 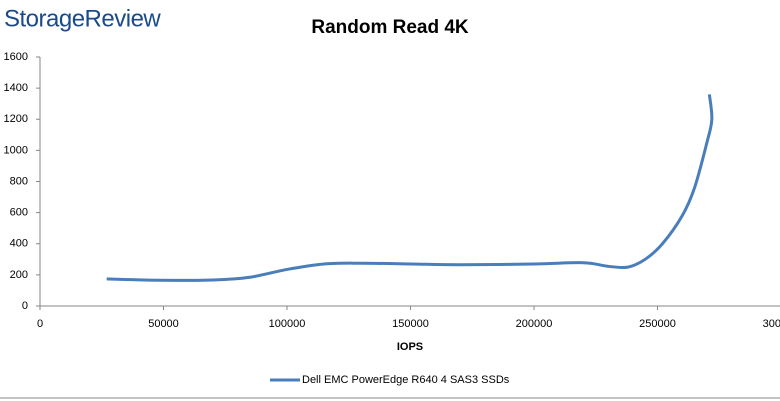 What do you see at coordinates (19, 244) in the screenshot?
I see `y-tick-label: 400` at bounding box center [19, 244].